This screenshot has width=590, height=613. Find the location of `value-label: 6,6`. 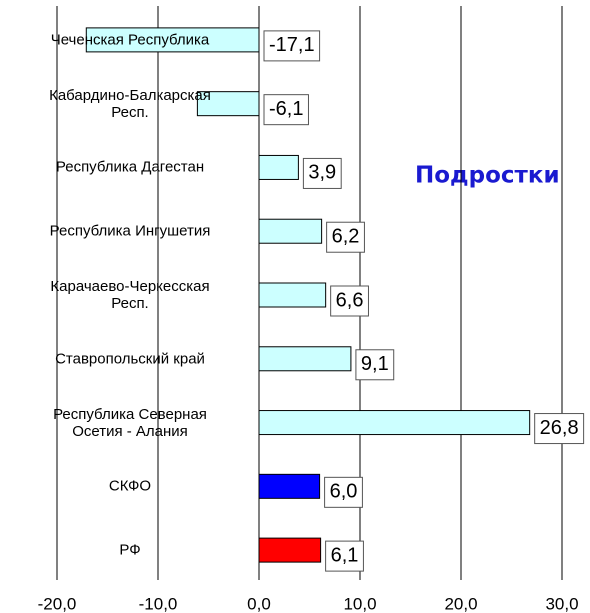

value-label: 6,6 is located at coordinates (350, 300).